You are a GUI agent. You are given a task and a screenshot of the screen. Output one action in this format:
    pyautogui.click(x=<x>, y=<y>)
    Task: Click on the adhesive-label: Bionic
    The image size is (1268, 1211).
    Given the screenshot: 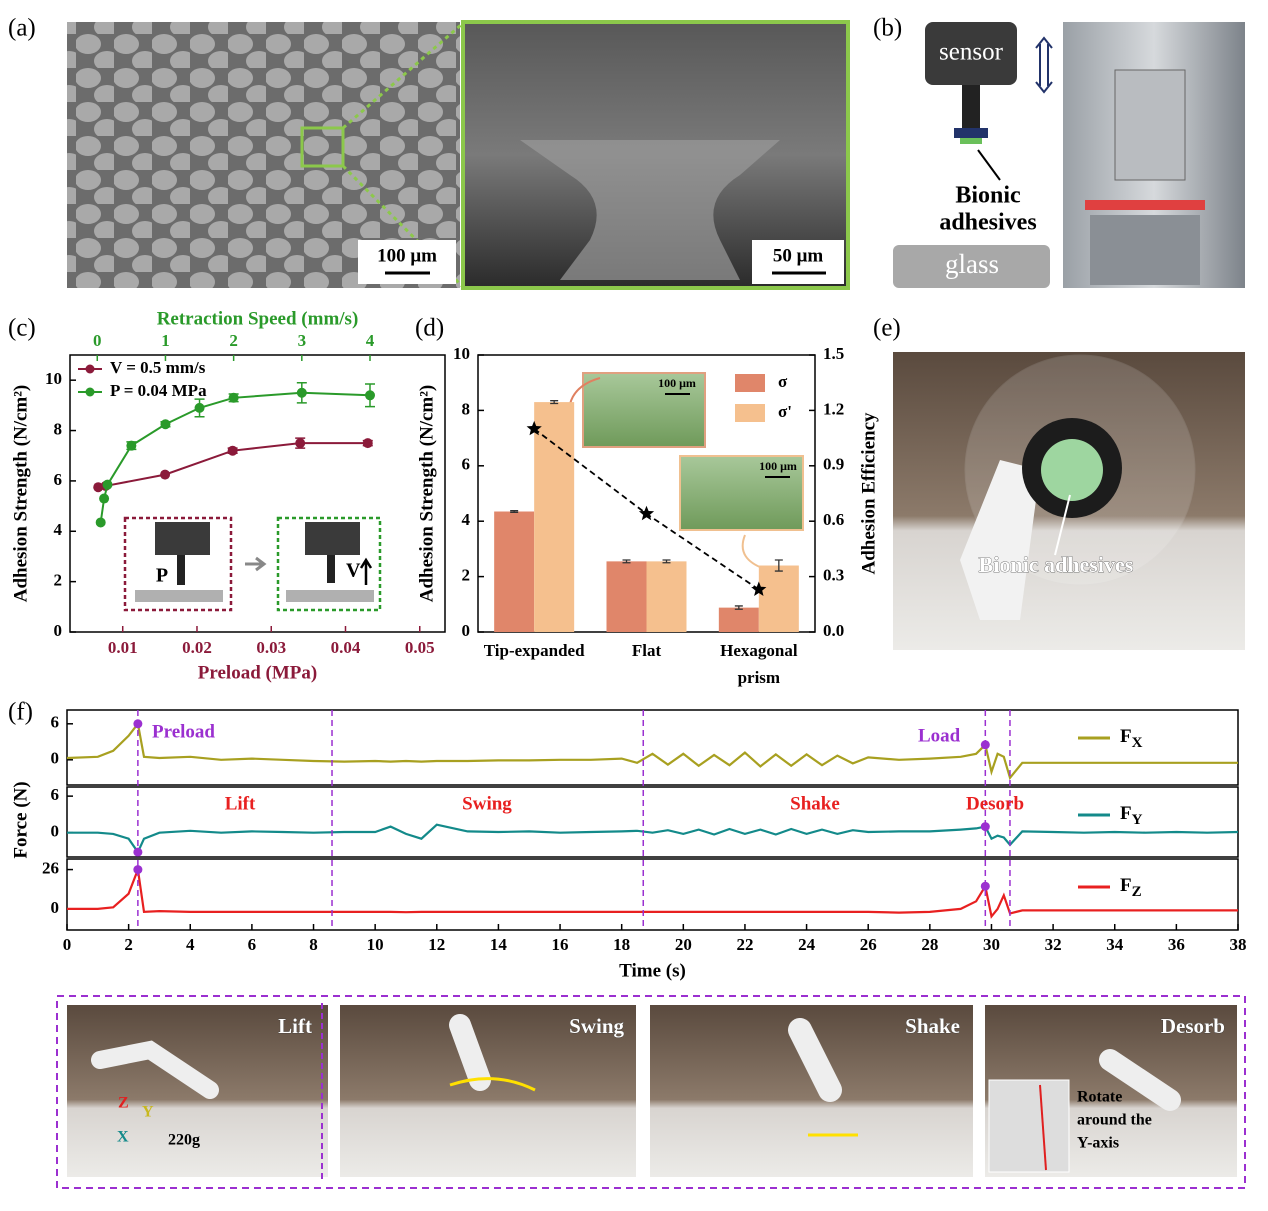 What is the action you would take?
    pyautogui.click(x=988, y=196)
    